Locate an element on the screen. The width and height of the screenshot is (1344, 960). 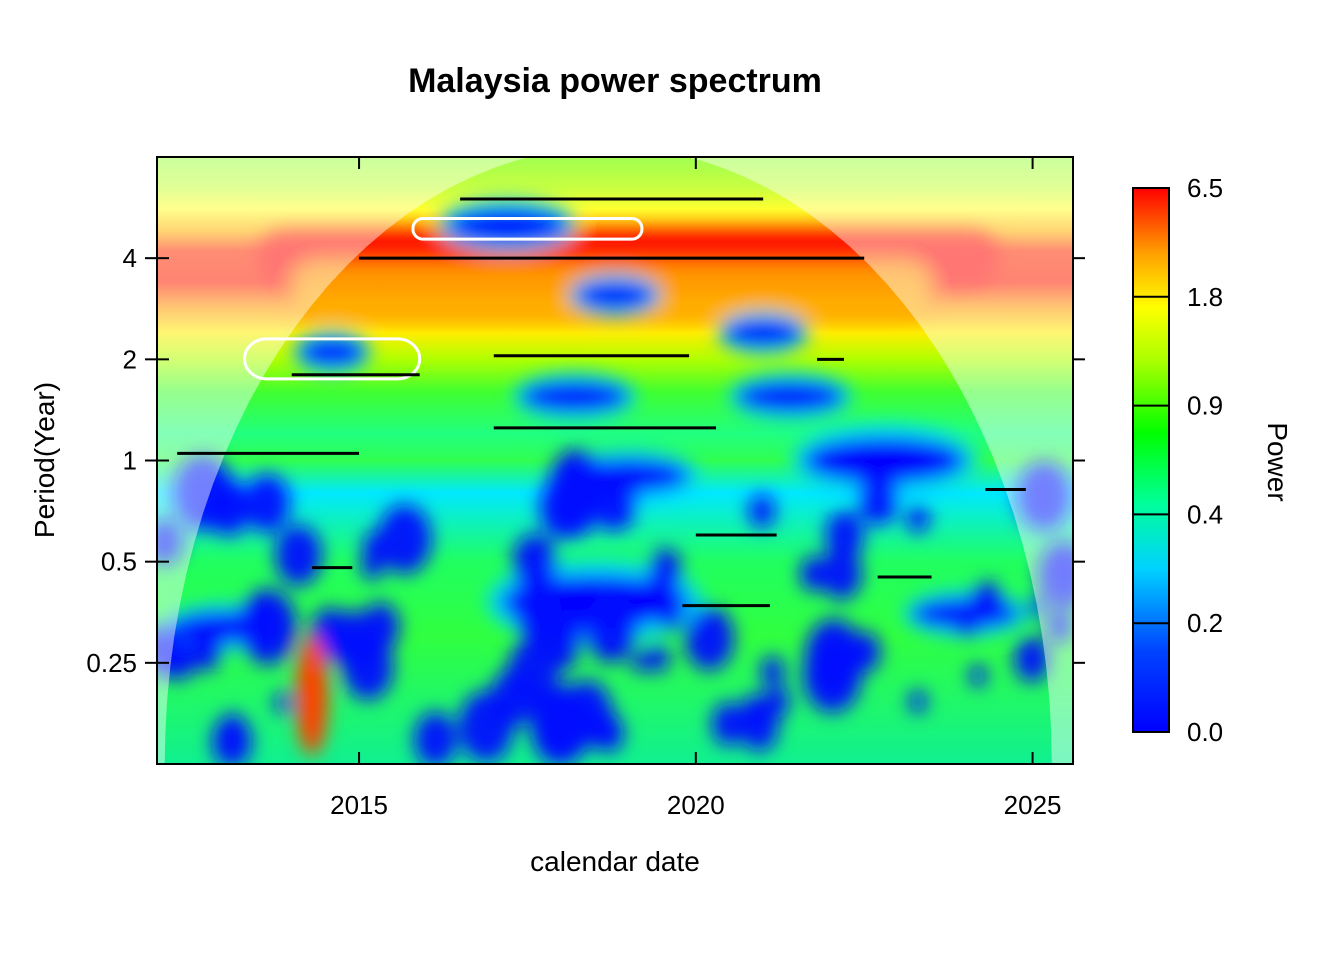
chart-title: Malaysia power spectrum is located at coordinates (615, 81).